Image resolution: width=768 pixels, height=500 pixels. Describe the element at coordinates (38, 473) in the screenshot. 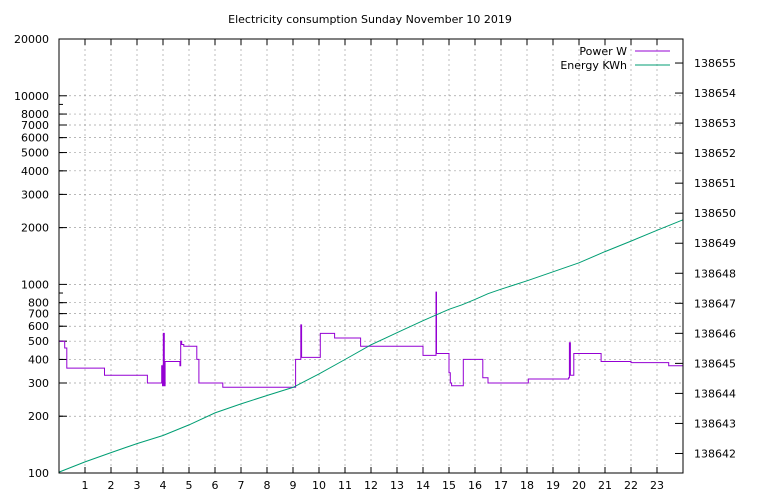

I see `y-tick-label: 100` at that location.